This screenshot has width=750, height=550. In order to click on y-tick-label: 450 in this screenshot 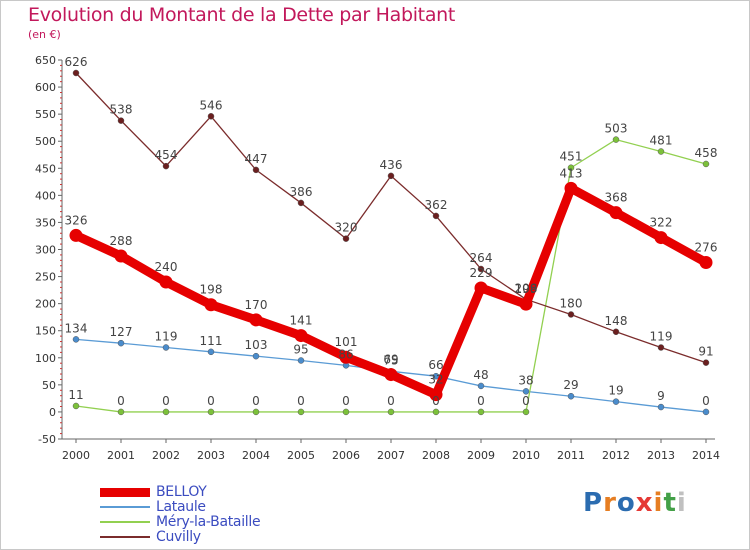, I will do `click(45, 168)`.